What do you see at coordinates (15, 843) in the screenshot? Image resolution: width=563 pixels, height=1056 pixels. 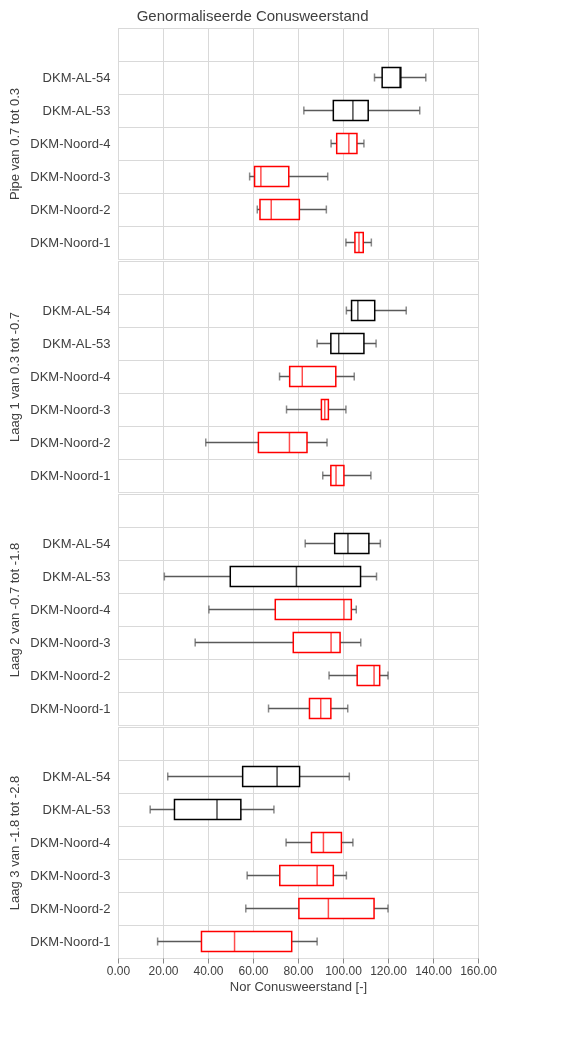 I see `y-axis-title: Laag 3 van -1.8 tot -2.8` at bounding box center [15, 843].